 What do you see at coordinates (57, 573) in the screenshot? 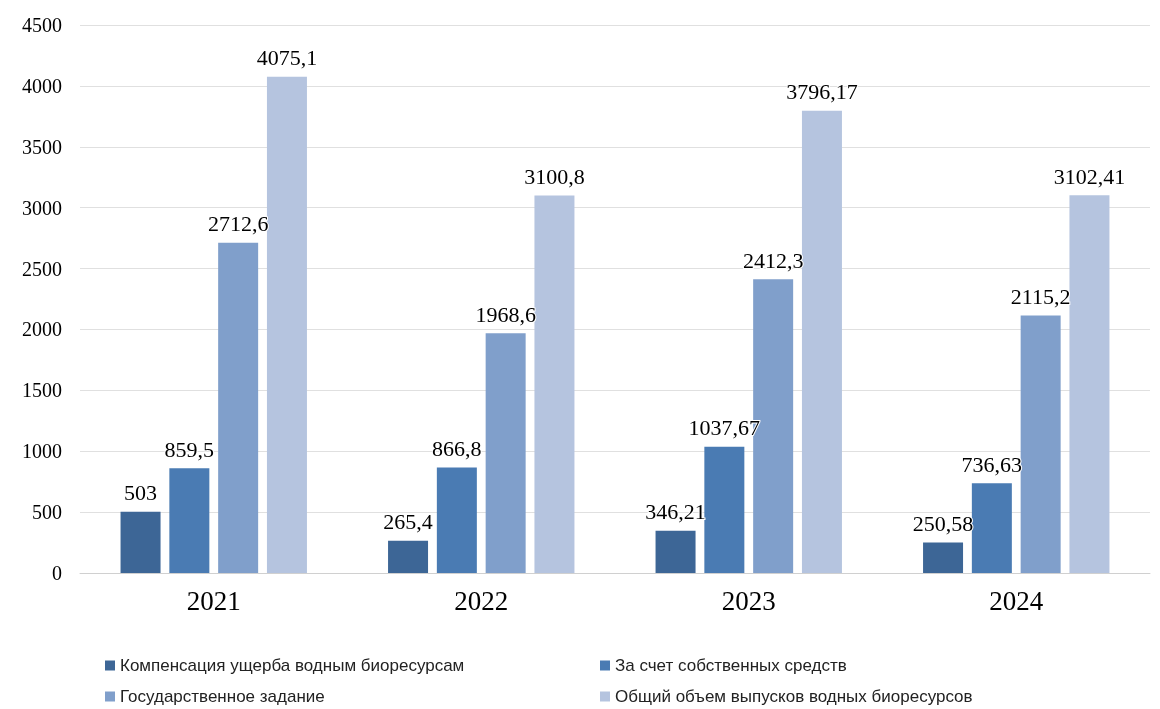
I see `y-tick-label: 0` at bounding box center [57, 573].